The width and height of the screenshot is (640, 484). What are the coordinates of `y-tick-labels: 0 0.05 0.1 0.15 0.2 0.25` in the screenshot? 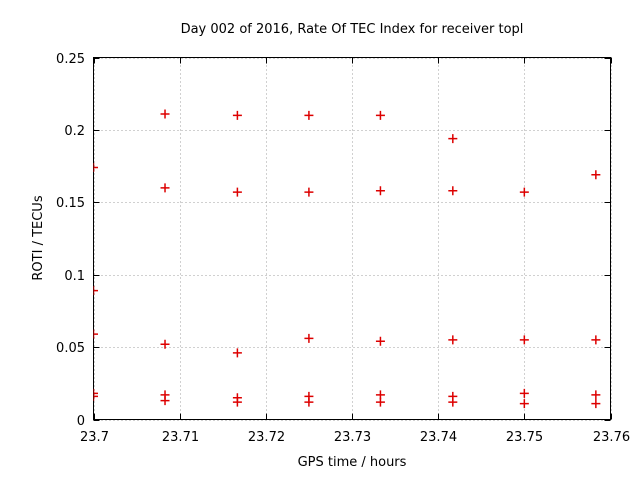 It's located at (70, 240).